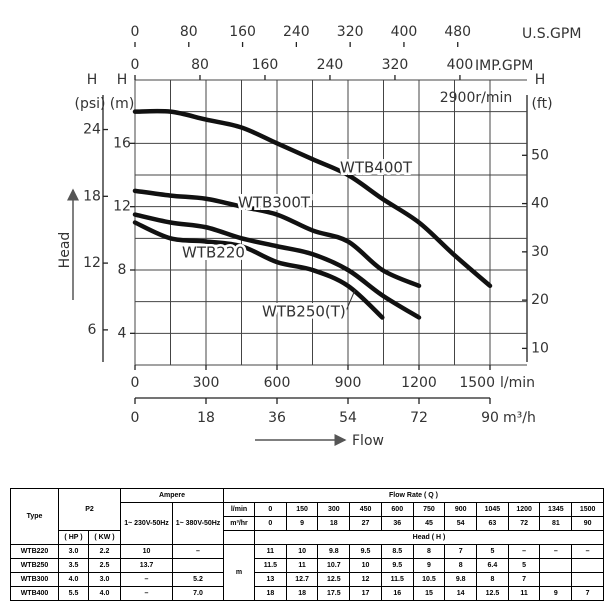 The height and width of the screenshot is (609, 613). What do you see at coordinates (239, 509) in the screenshot?
I see `header-cell: l/min` at bounding box center [239, 509].